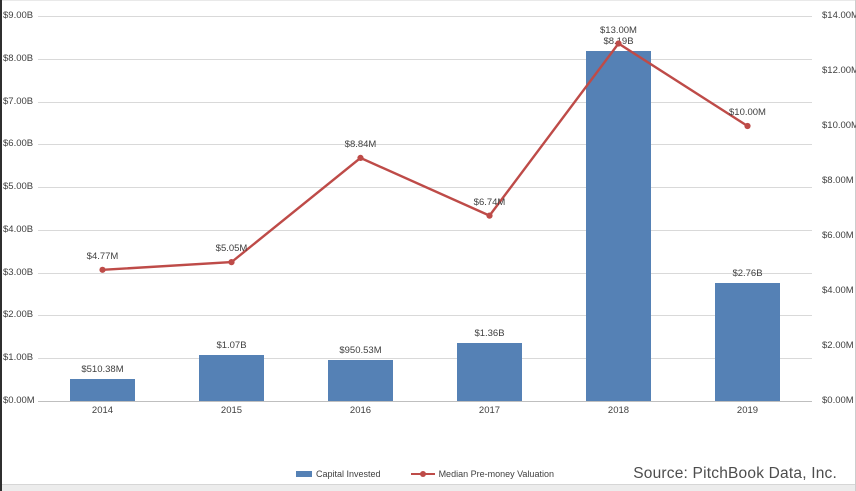 This screenshot has height=491, width=856. Describe the element at coordinates (839, 70) in the screenshot. I see `right-axis-tick-label: $12.00M` at that location.